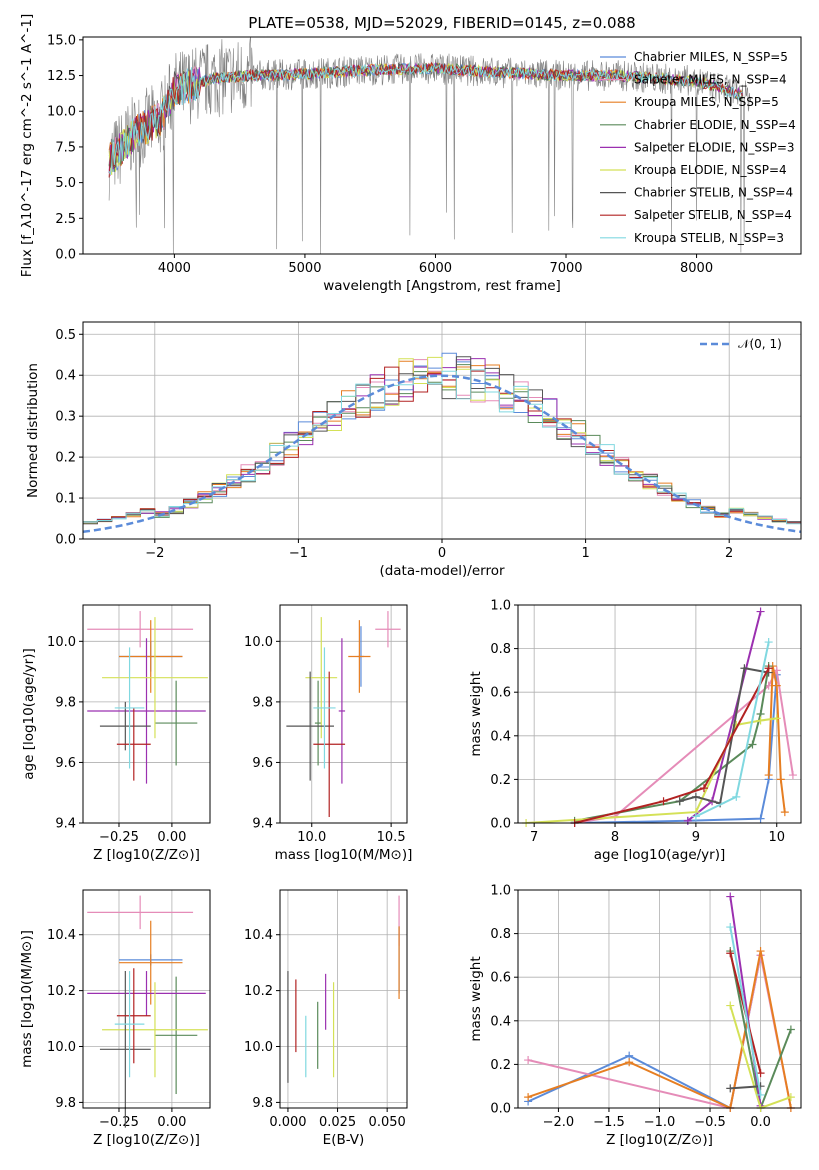 The image size is (819, 1170). Describe the element at coordinates (729, 553) in the screenshot. I see `x-tick-label: 2` at that location.